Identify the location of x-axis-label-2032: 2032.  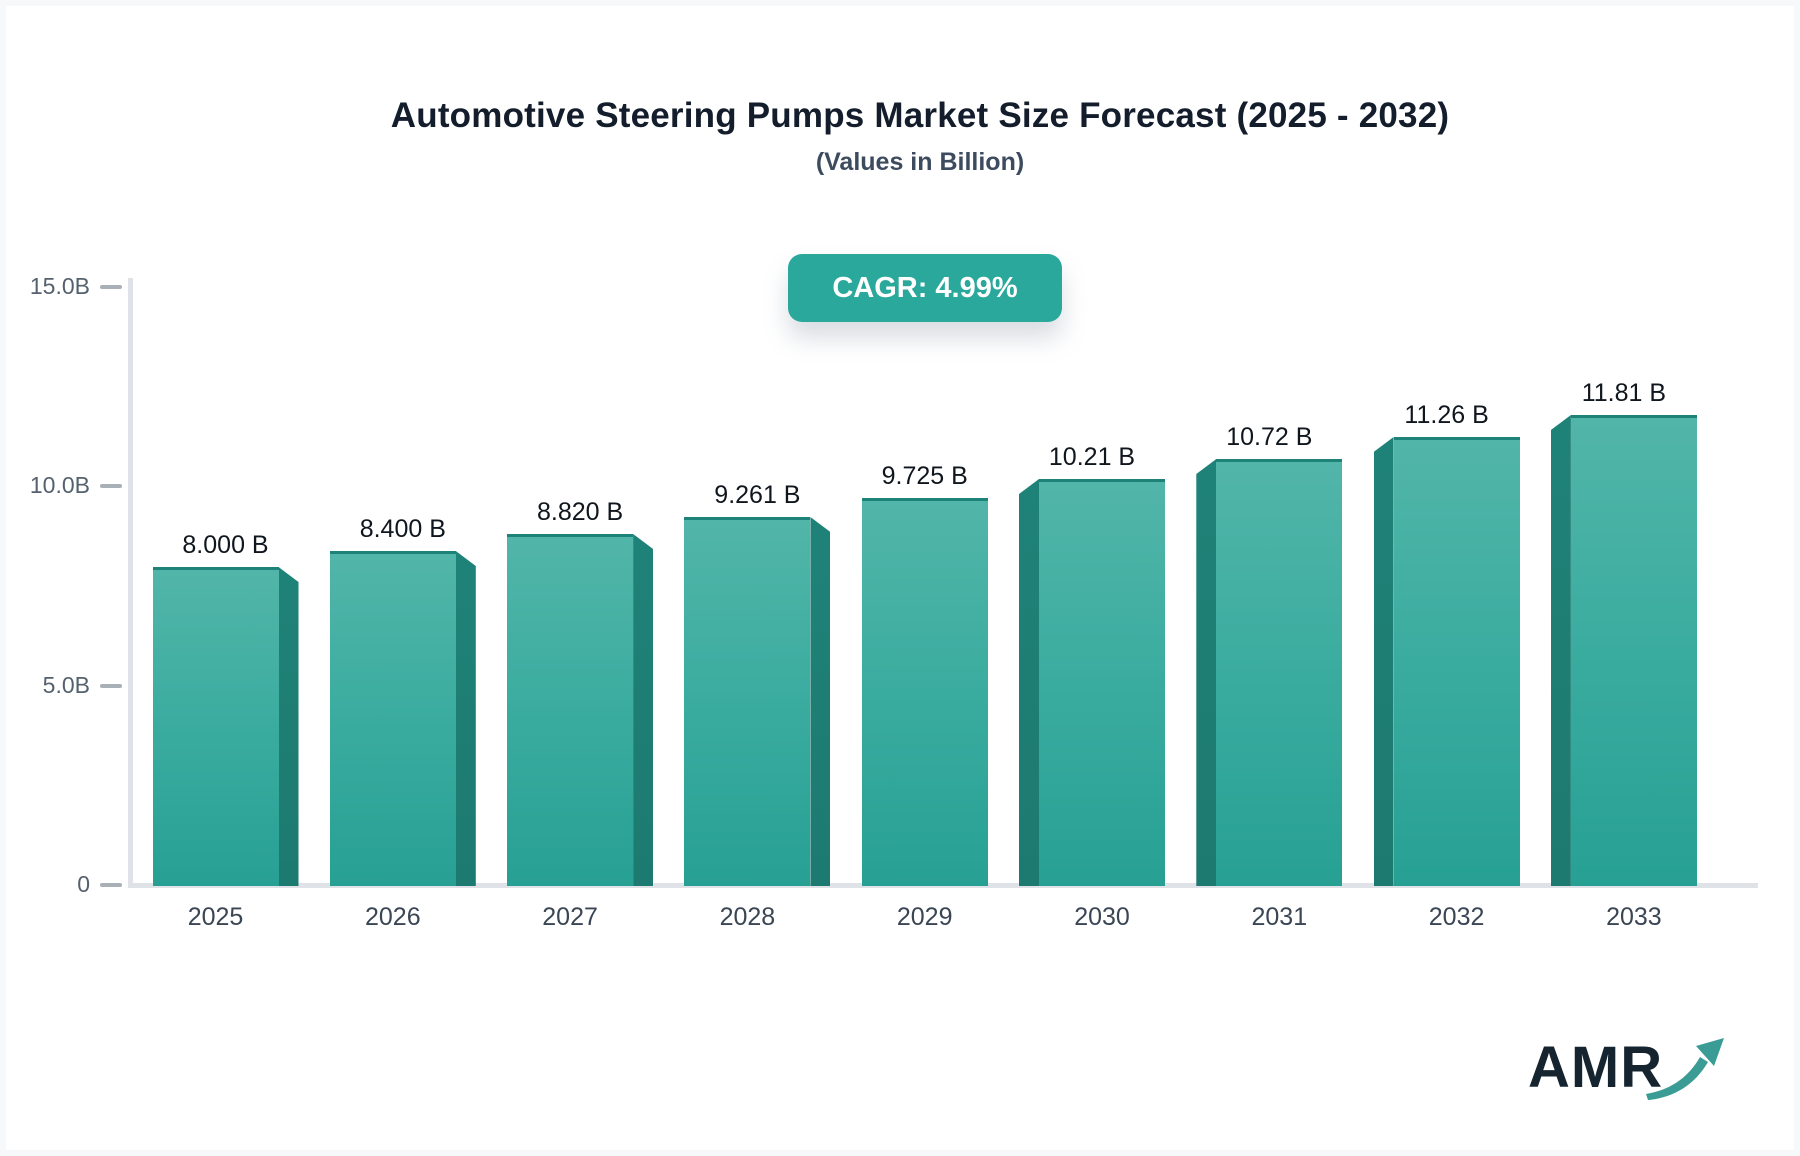
(1456, 917).